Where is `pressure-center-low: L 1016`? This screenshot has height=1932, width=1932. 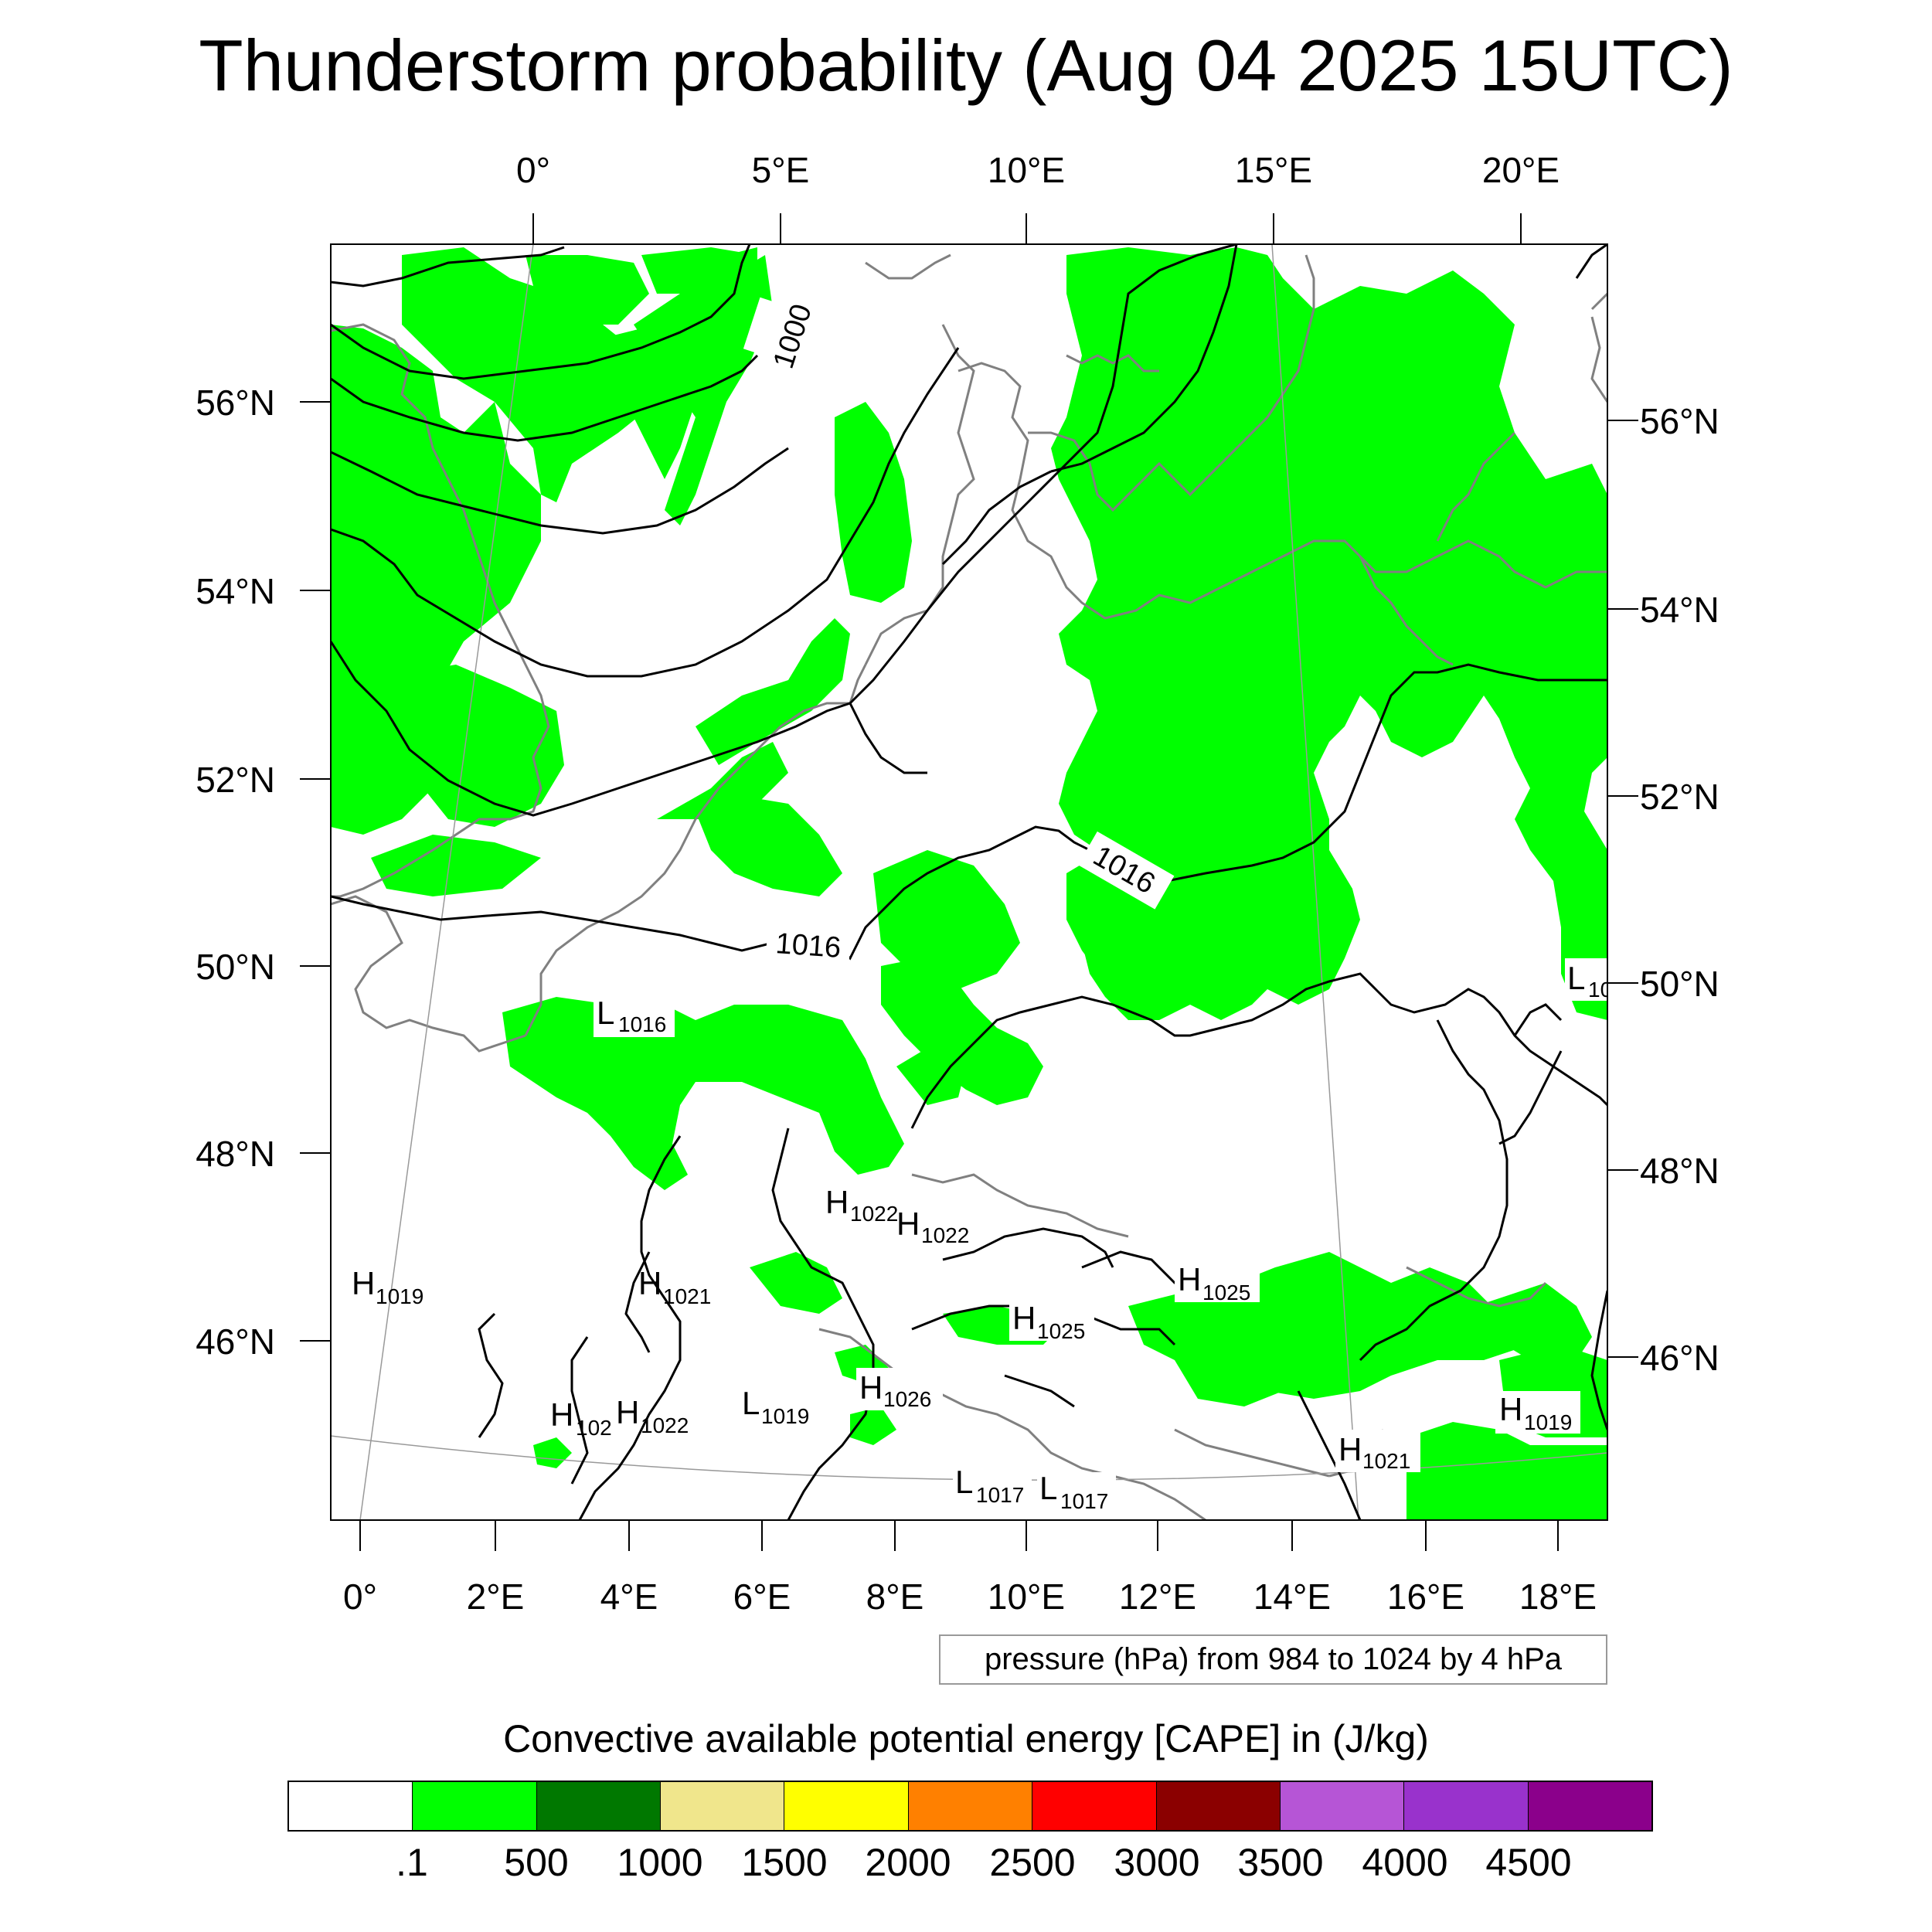 pressure-center-low: L 1016 is located at coordinates (635, 1013).